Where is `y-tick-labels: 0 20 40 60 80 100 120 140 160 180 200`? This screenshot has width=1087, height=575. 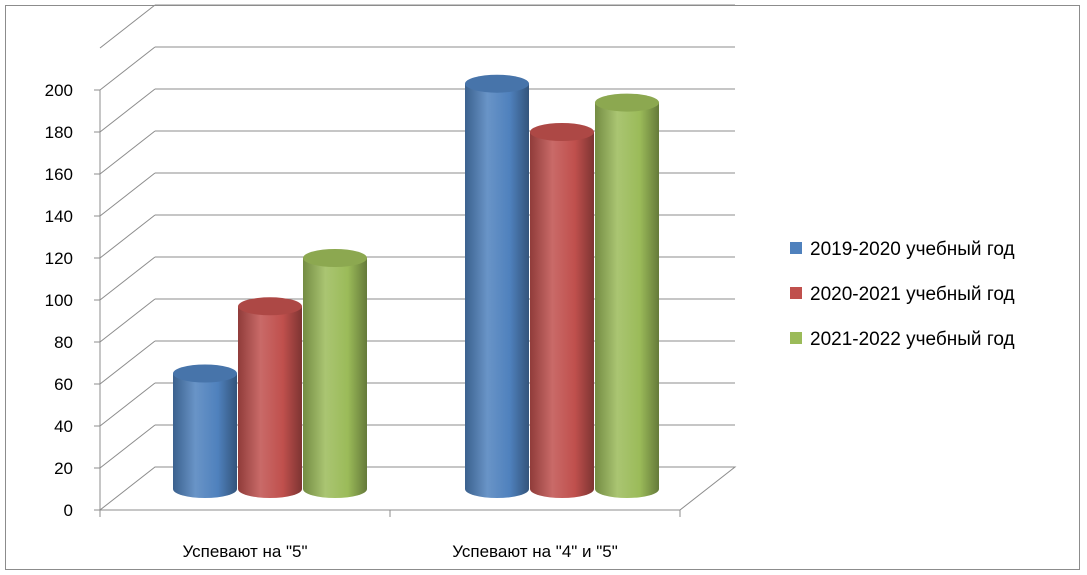
y-tick-labels: 0 20 40 60 80 100 120 140 160 180 200 is located at coordinates (59, 300).